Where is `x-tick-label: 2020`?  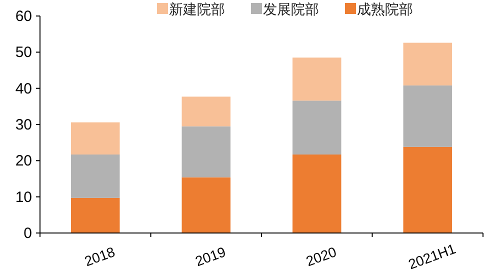 x-tick-label: 2020 is located at coordinates (321, 256).